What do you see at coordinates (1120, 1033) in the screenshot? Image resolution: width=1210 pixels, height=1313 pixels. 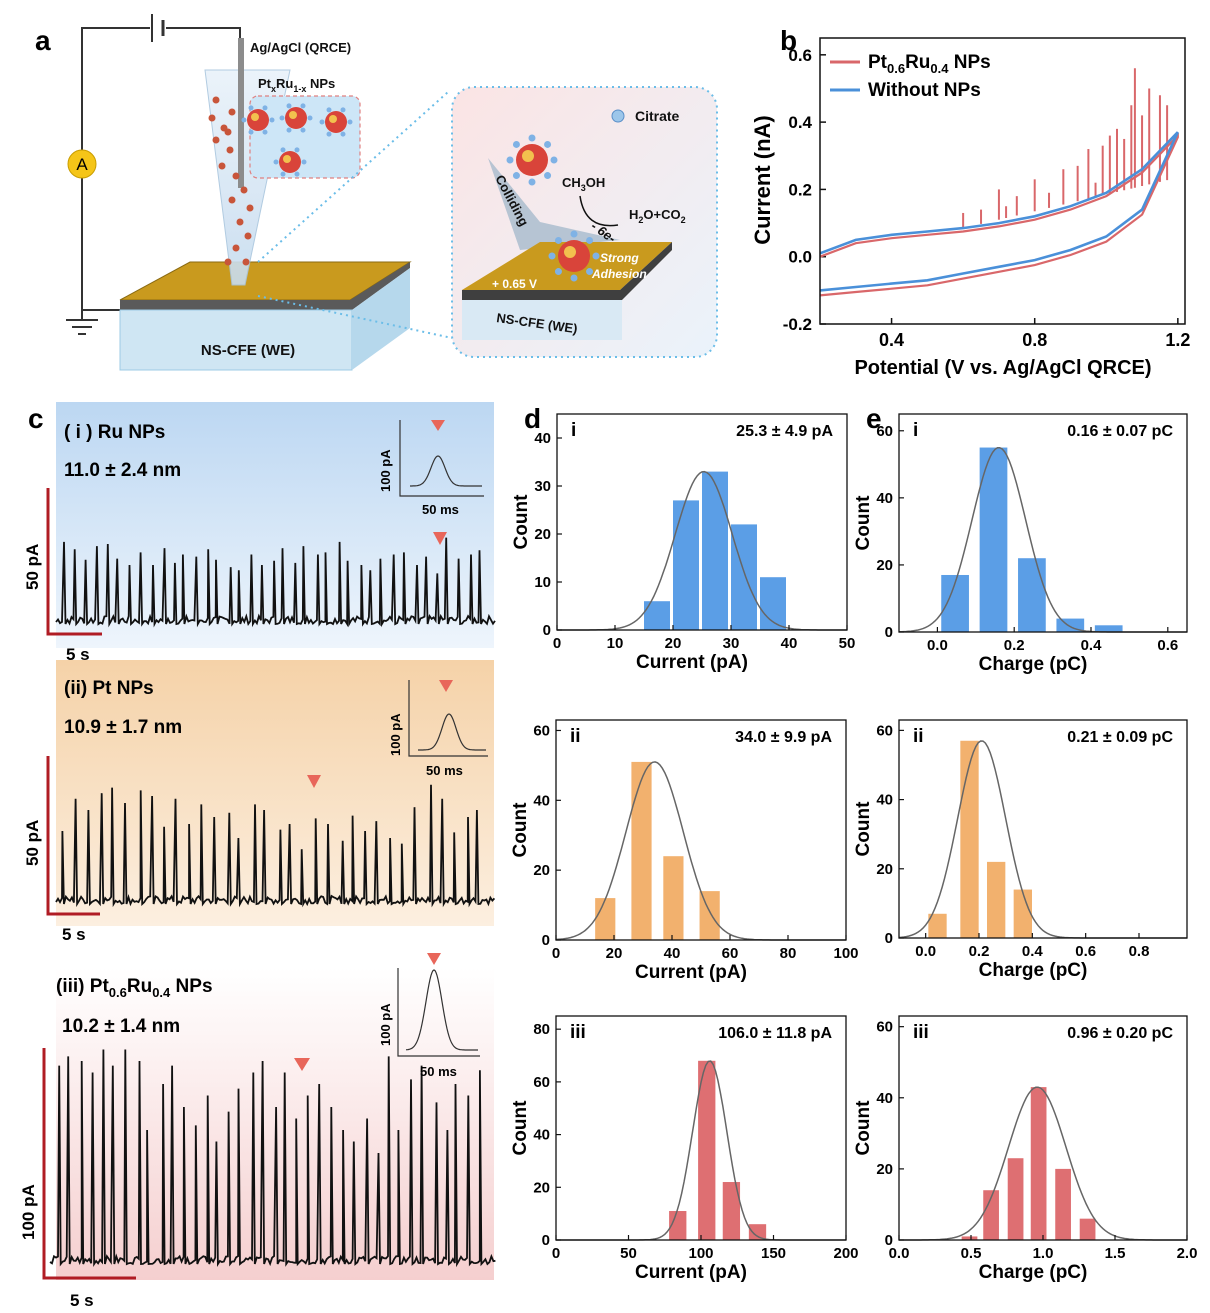 I see `stat-label: 0.96 ± 0.20 pC` at bounding box center [1120, 1033].